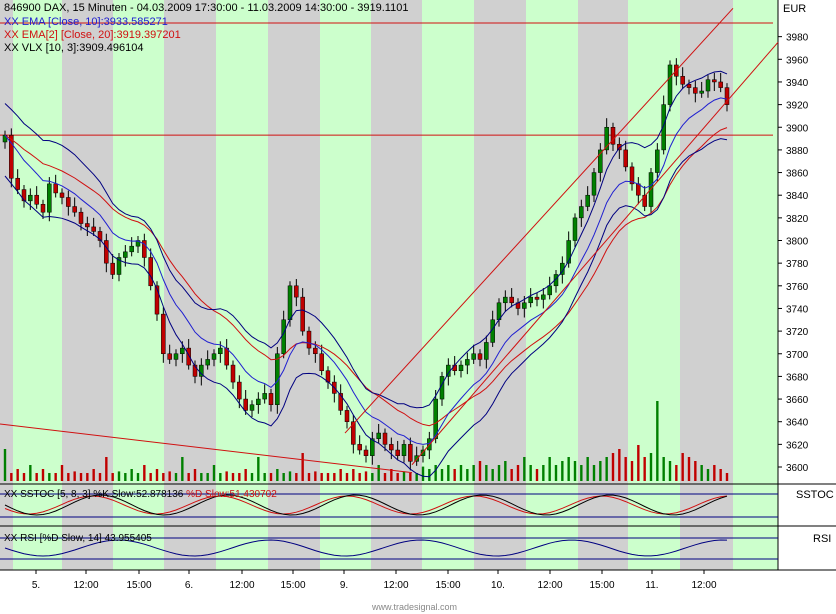 This screenshot has height=614, width=836. Describe the element at coordinates (797, 468) in the screenshot. I see `y-tick-label: 3600` at that location.